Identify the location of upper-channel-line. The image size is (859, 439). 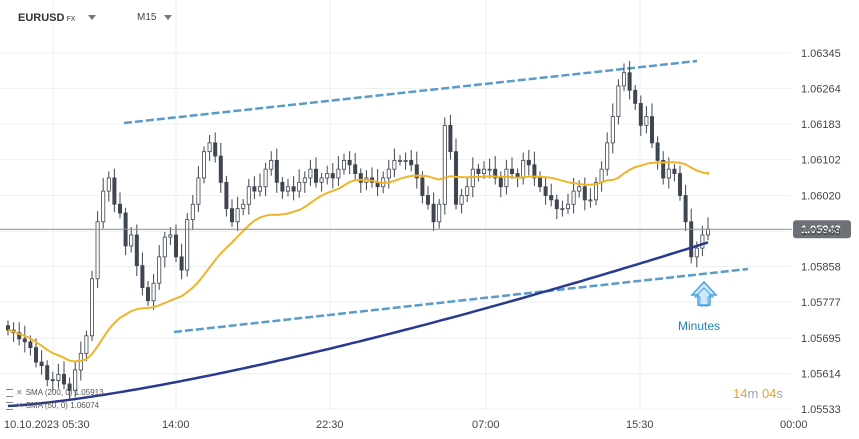
(410, 92).